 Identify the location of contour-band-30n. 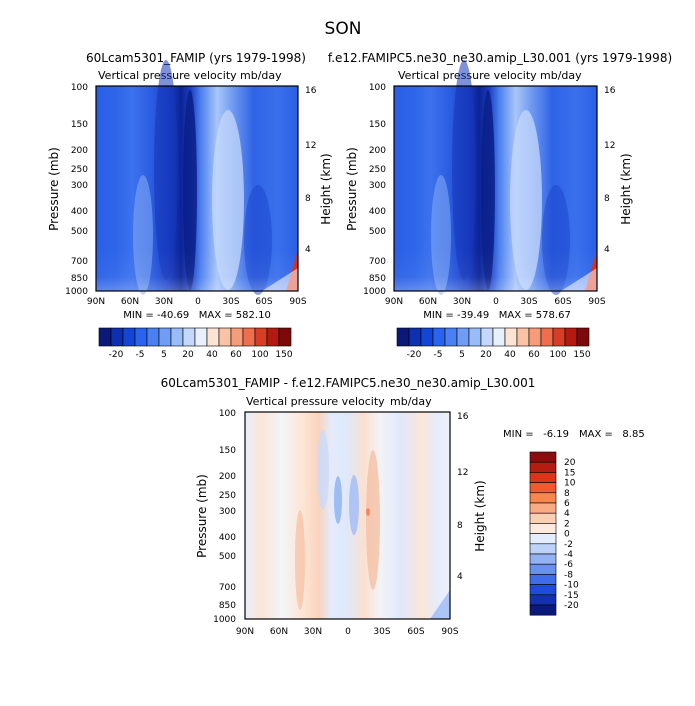
(166, 170).